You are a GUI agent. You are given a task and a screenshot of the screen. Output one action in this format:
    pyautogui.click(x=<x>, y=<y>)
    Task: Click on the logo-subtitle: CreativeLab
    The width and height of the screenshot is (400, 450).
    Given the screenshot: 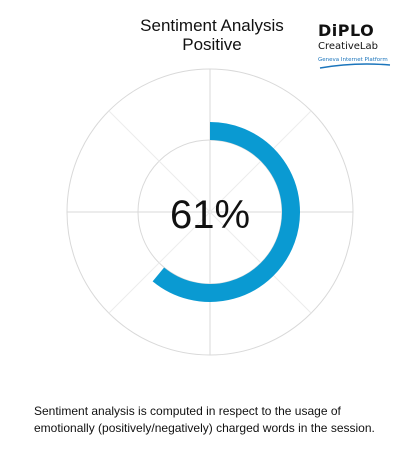 What is the action you would take?
    pyautogui.click(x=348, y=46)
    